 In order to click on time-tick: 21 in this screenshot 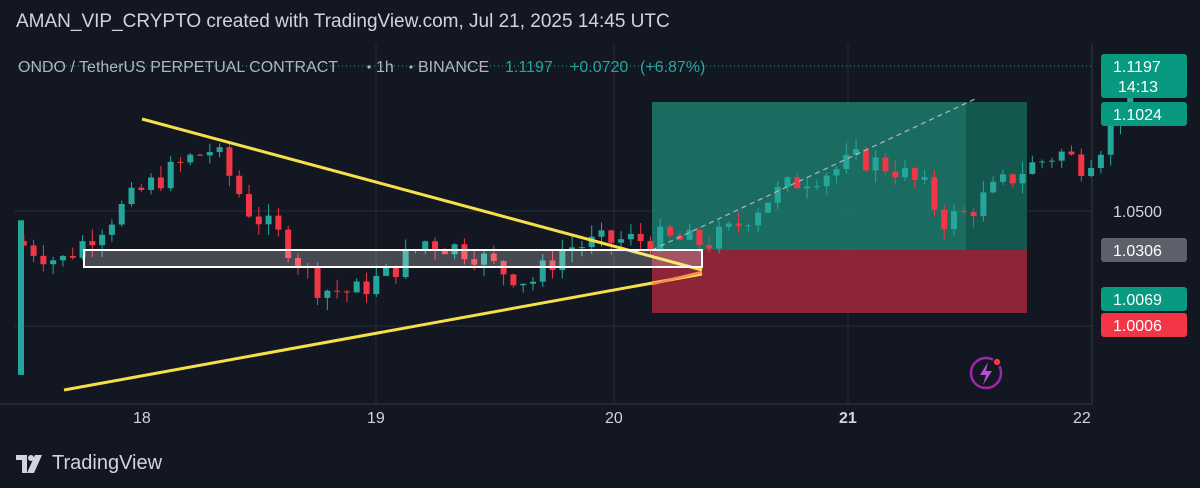, I will do `click(848, 418)`.